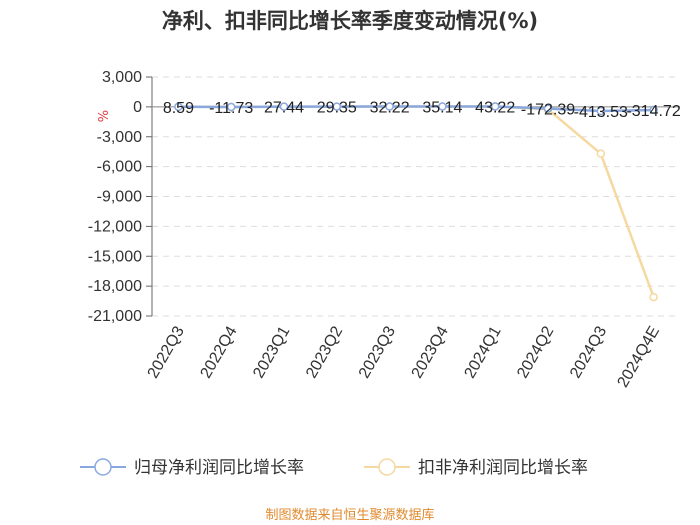  What do you see at coordinates (115, 286) in the screenshot?
I see `y-tick-label: -18,000` at bounding box center [115, 286].